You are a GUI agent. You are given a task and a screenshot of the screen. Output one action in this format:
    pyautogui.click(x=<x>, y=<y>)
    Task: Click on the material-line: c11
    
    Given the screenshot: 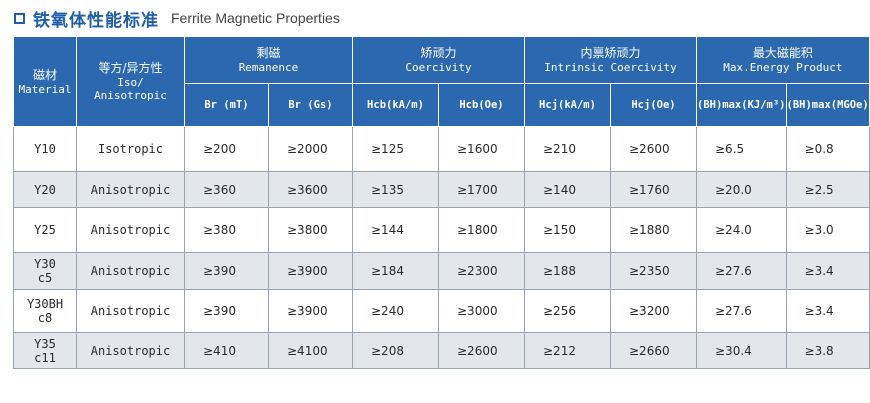 What is the action you would take?
    pyautogui.click(x=45, y=357)
    